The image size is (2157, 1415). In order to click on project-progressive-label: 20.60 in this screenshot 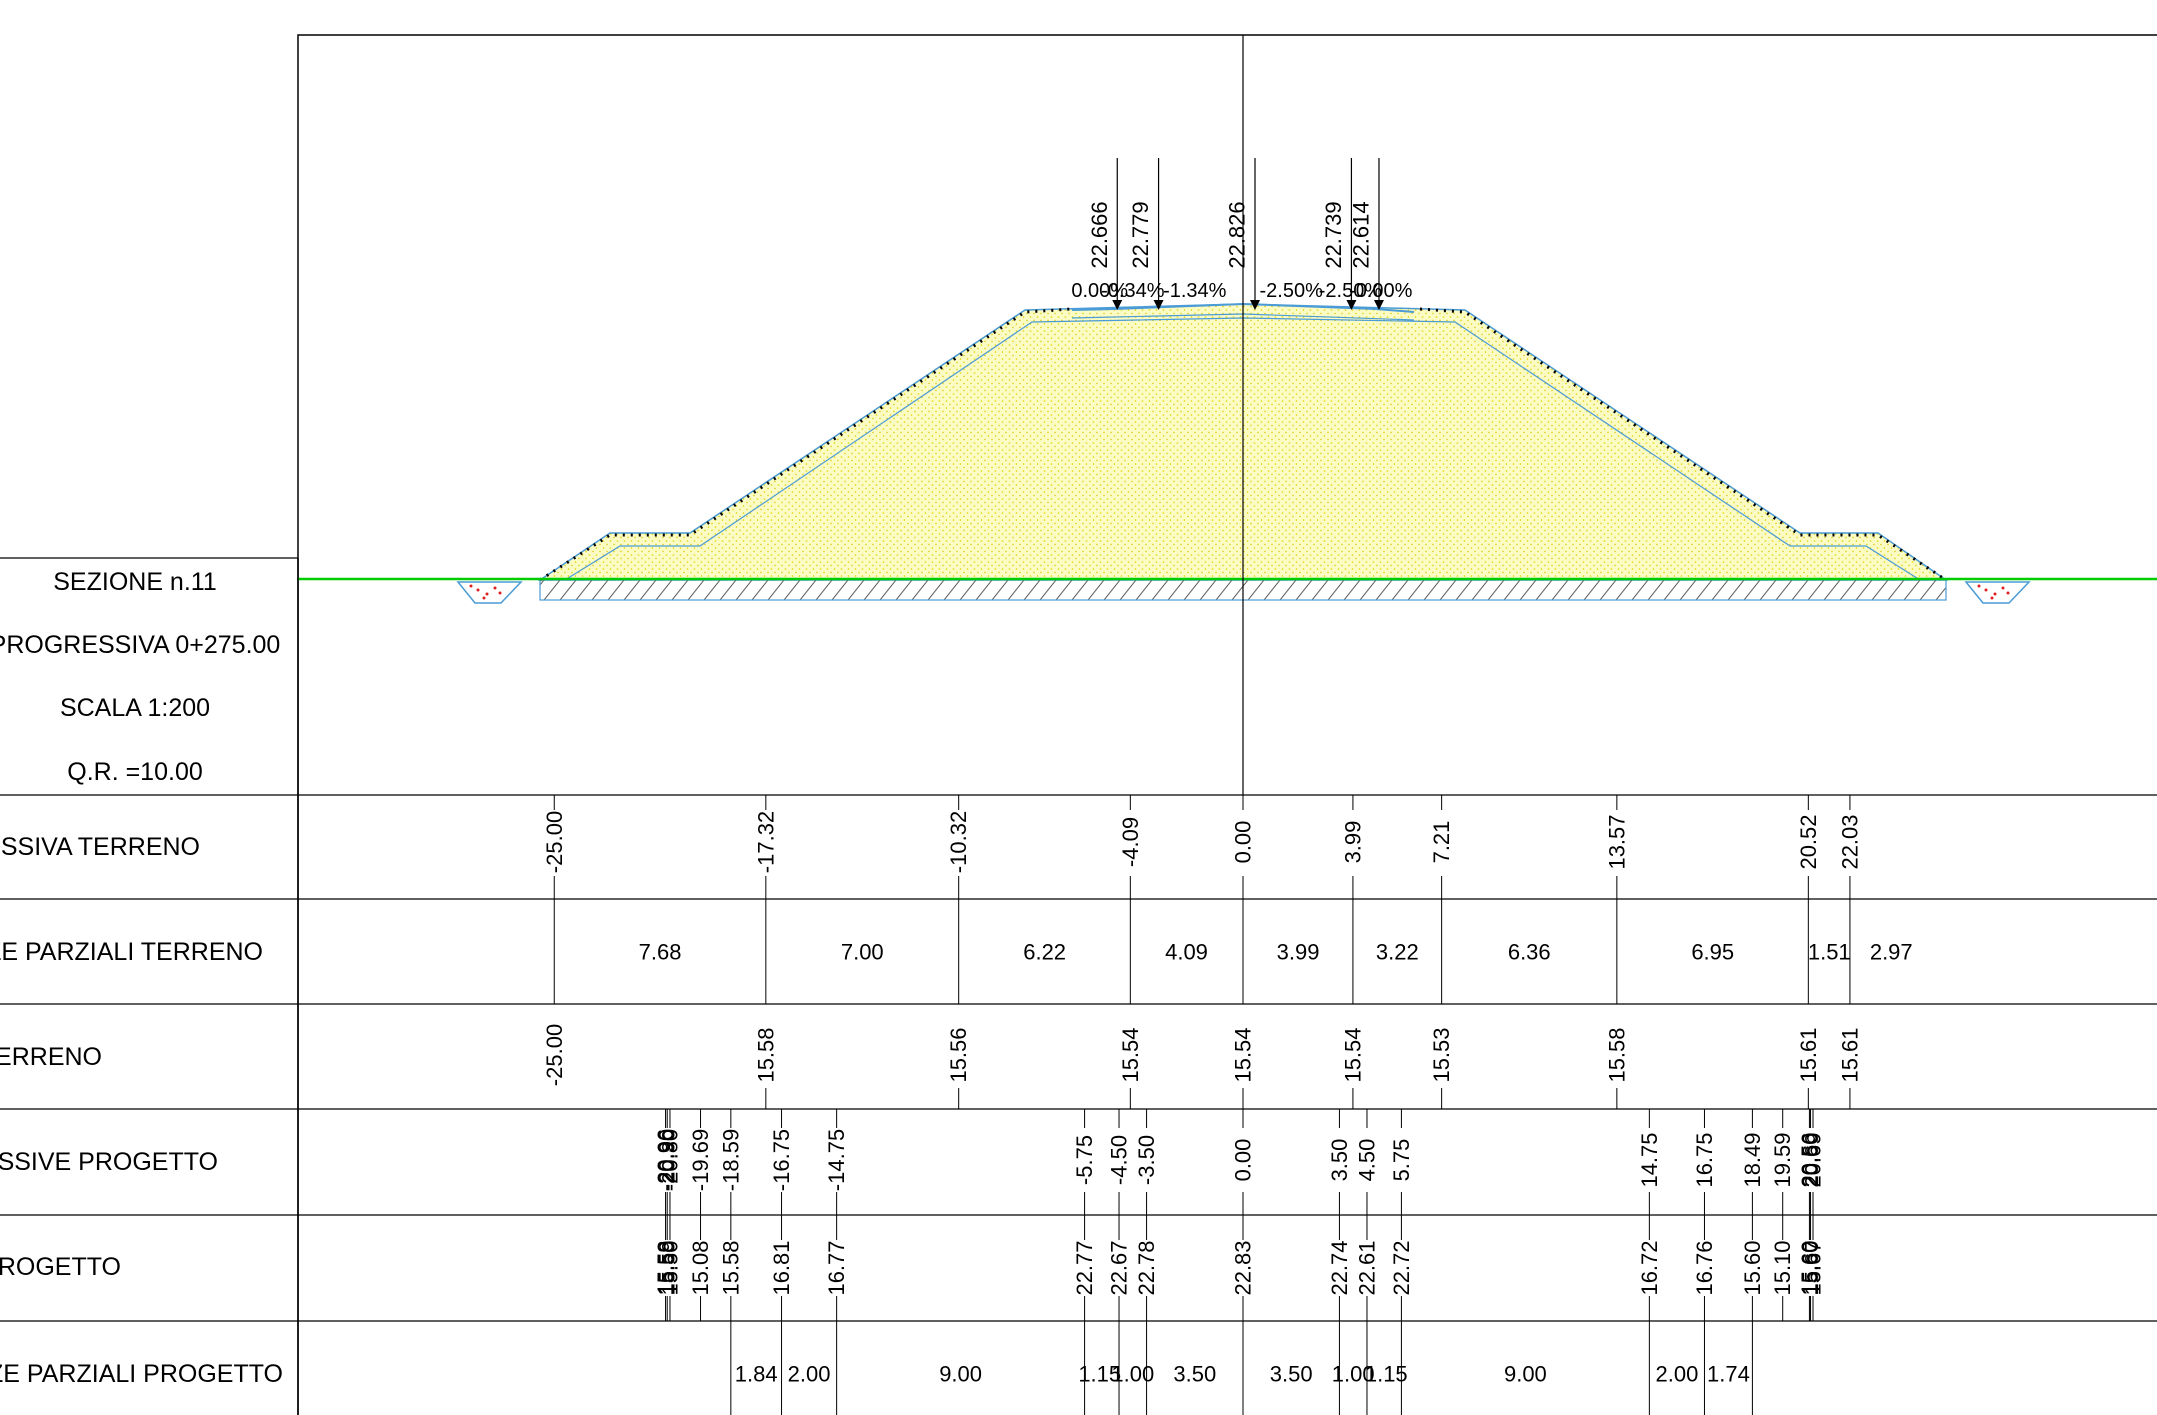, I will do `click(1810, 1159)`.